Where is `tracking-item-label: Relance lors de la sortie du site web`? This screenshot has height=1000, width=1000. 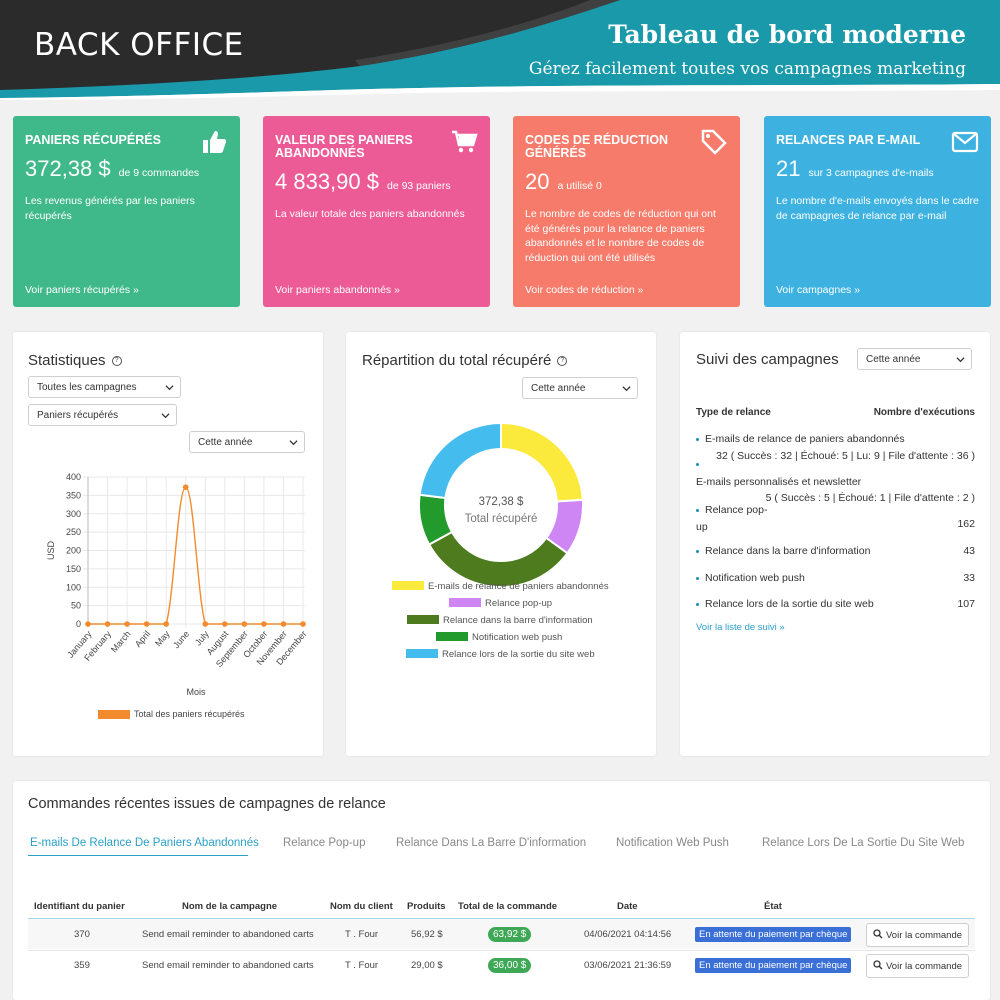
tracking-item-label: Relance lors de la sortie du site web is located at coordinates (785, 604).